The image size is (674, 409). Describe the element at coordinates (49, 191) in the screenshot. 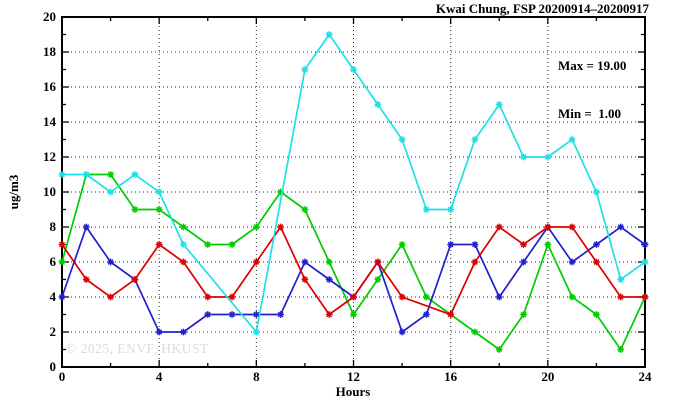

I see `y-tick-label: 10` at that location.